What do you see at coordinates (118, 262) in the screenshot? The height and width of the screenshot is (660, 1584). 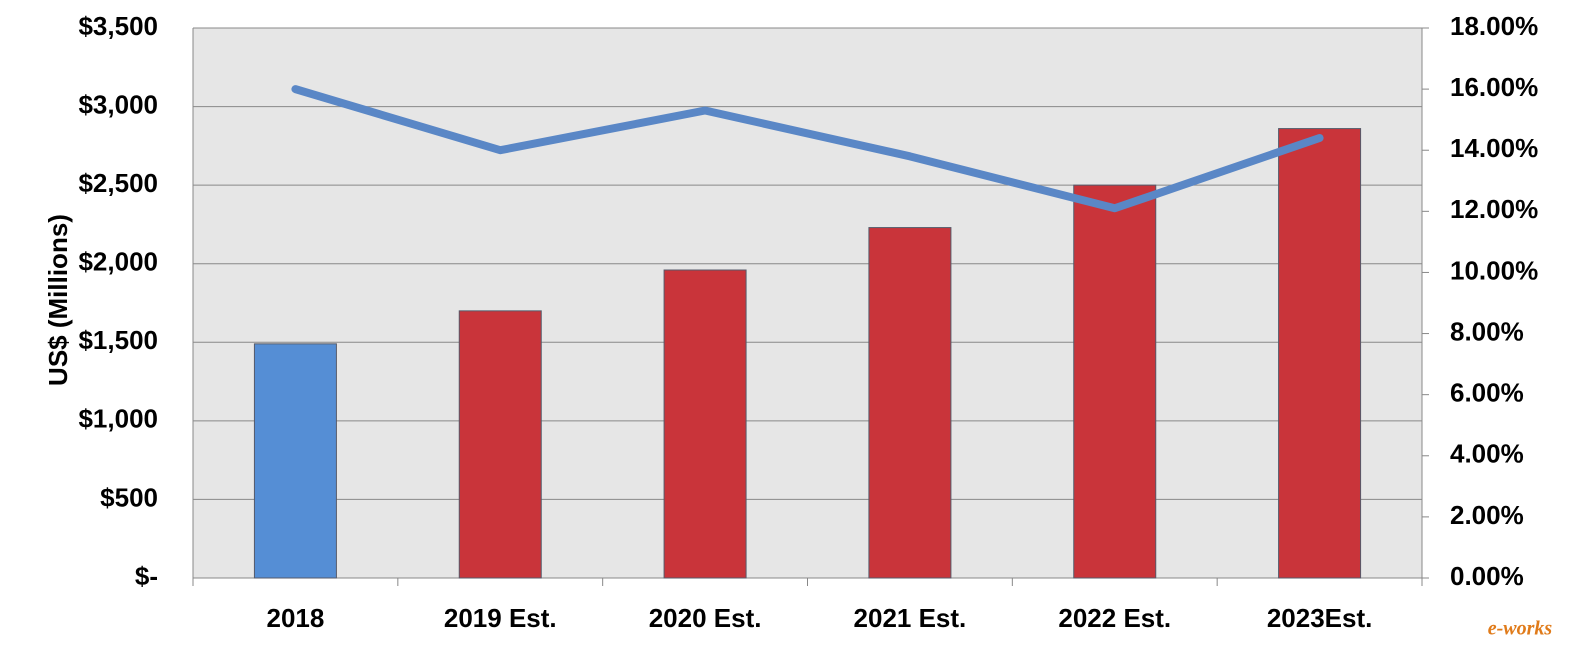 I see `y-tick-label: $2,000` at bounding box center [118, 262].